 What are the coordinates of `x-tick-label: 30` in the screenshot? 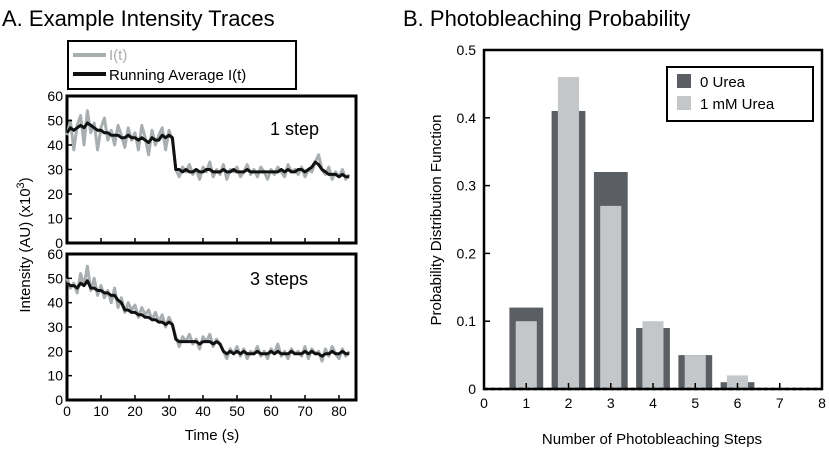 It's located at (169, 411).